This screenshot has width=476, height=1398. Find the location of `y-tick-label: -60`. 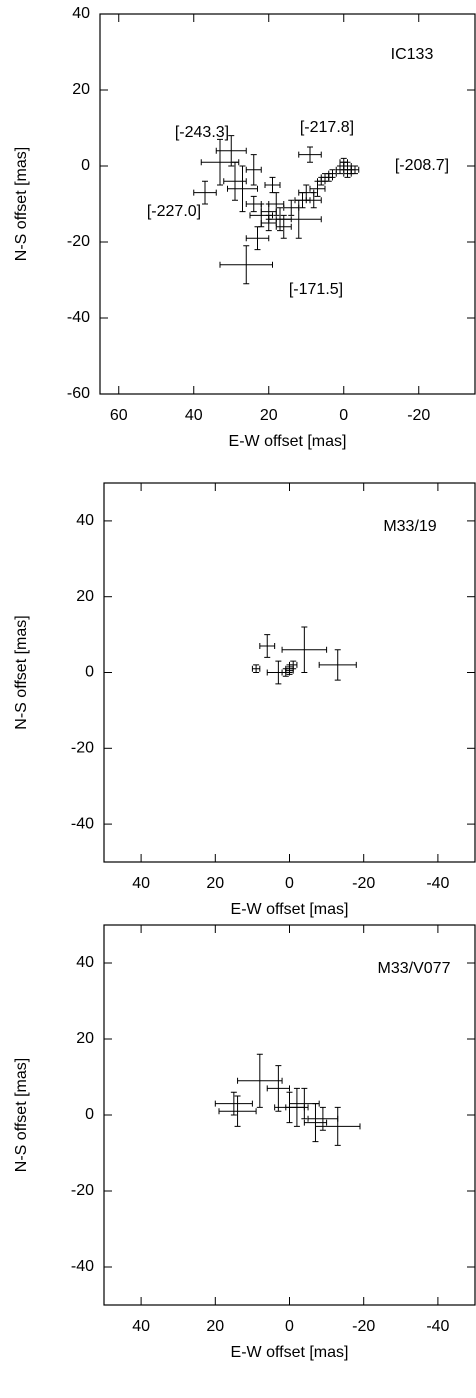

y-tick-label: -60 is located at coordinates (78, 393).